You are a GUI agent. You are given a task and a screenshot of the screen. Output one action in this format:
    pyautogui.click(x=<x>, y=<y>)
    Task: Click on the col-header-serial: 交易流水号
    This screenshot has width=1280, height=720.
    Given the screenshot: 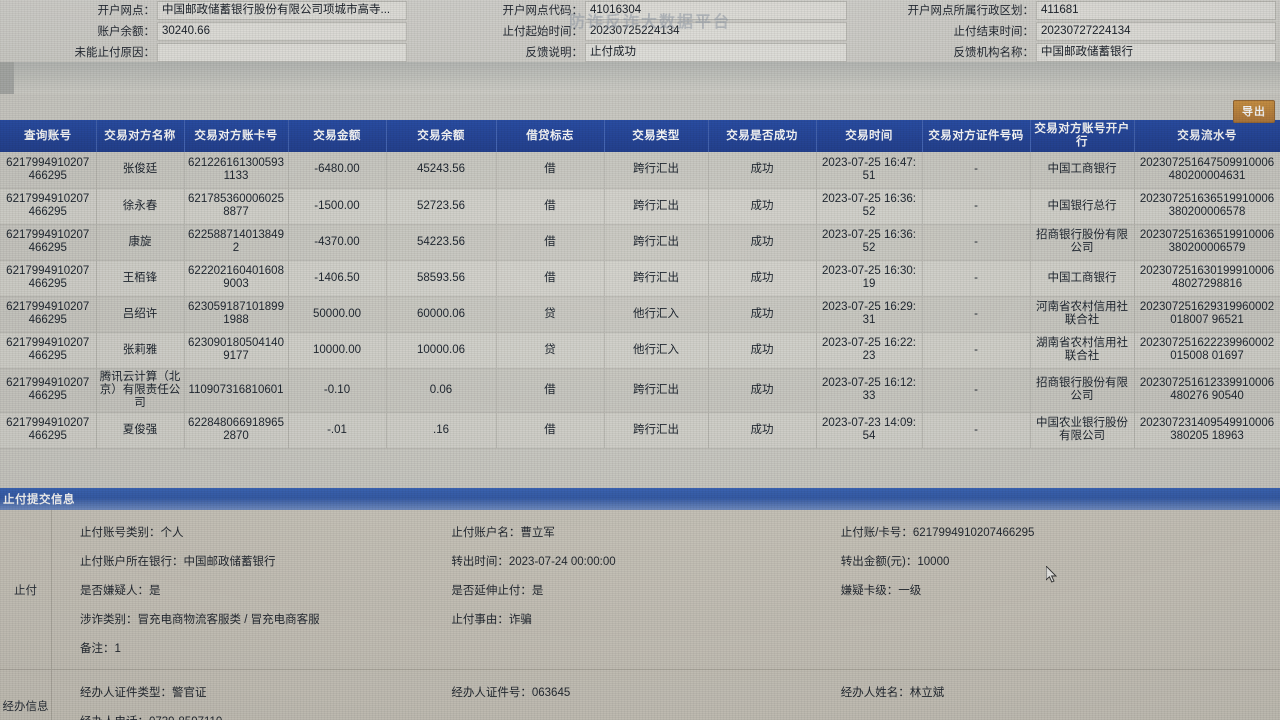 What is the action you would take?
    pyautogui.click(x=1207, y=136)
    